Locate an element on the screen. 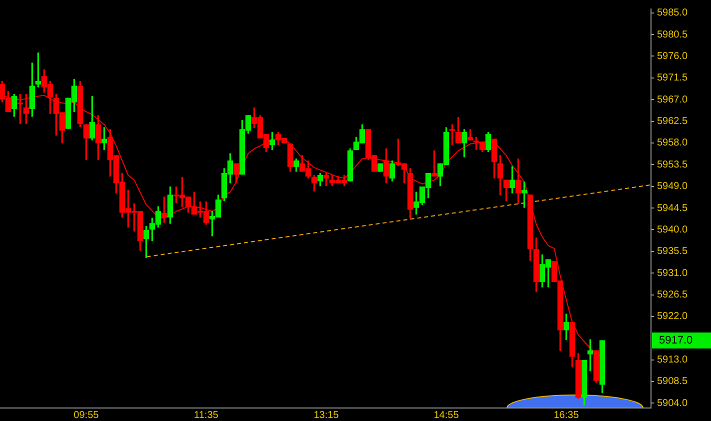 The width and height of the screenshot is (711, 421). y-tick-label: 5953.5 is located at coordinates (672, 164).